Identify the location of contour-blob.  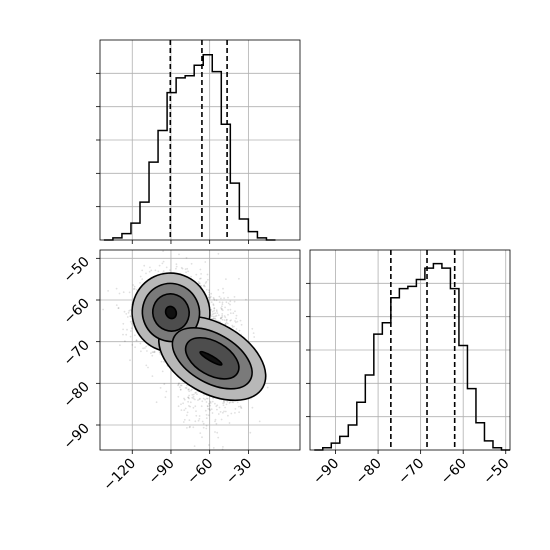
(171, 312).